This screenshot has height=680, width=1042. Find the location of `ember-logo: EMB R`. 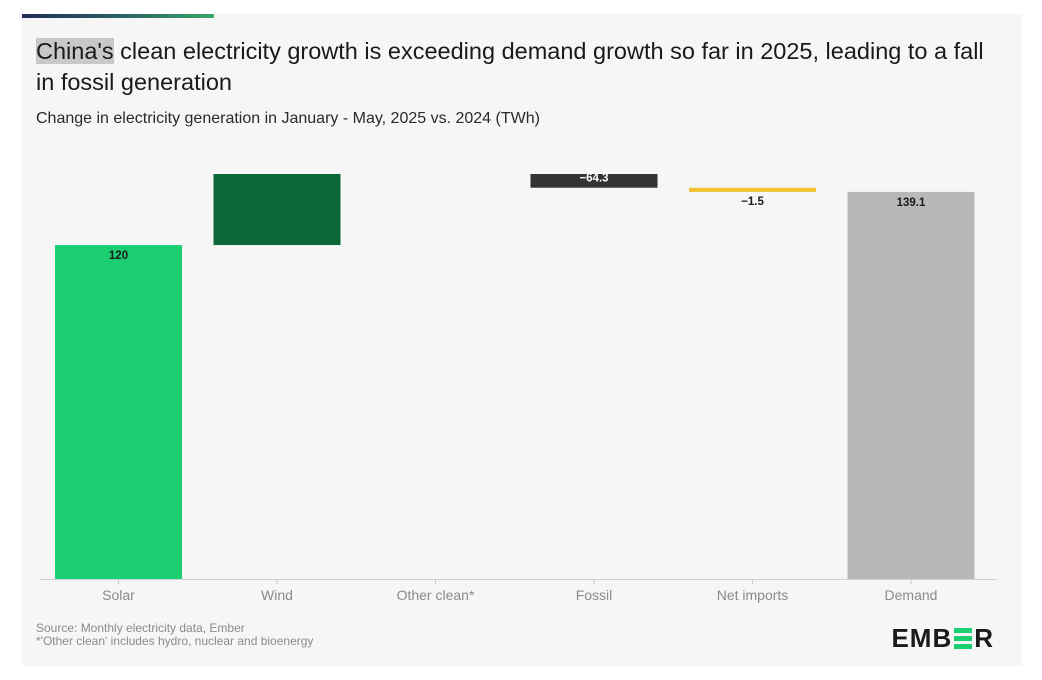

ember-logo: EMB R is located at coordinates (942, 638).